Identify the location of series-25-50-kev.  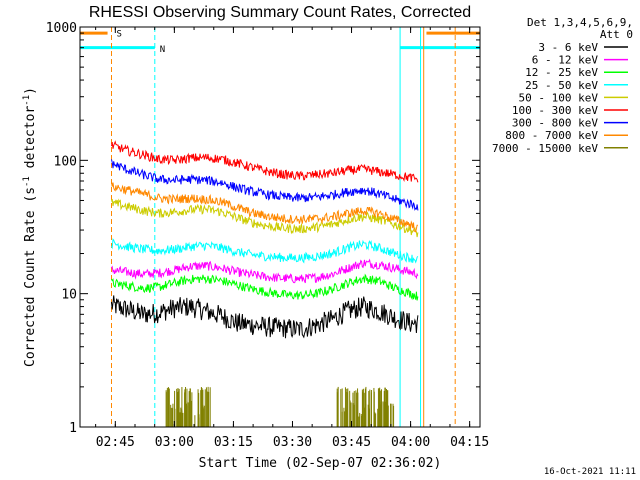
(265, 251).